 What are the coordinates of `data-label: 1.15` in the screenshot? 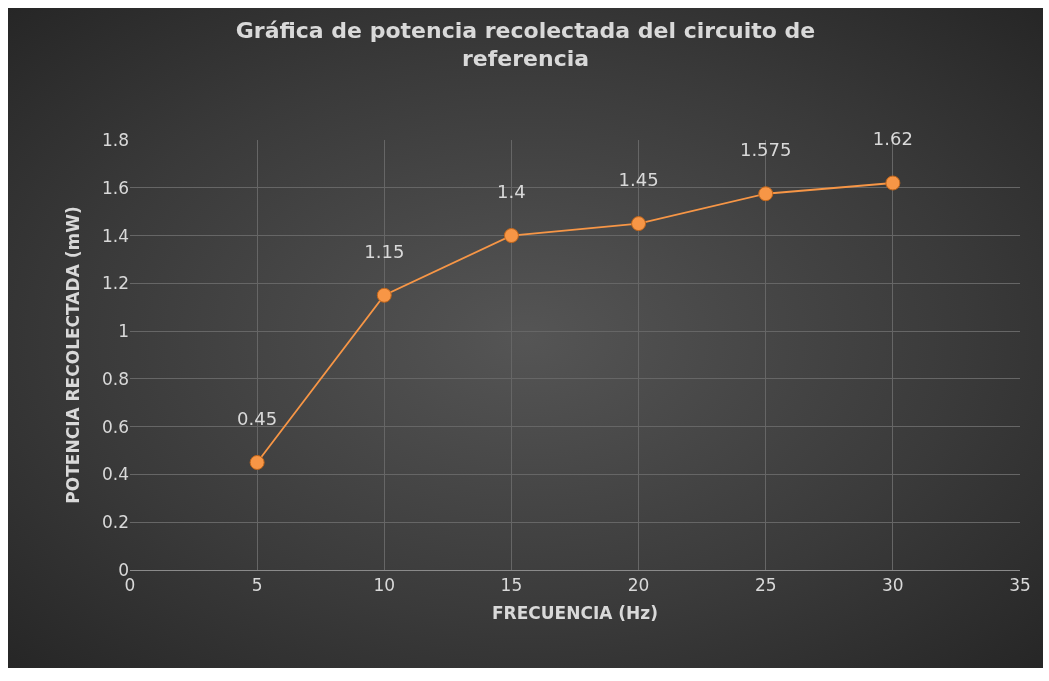 It's located at (384, 251).